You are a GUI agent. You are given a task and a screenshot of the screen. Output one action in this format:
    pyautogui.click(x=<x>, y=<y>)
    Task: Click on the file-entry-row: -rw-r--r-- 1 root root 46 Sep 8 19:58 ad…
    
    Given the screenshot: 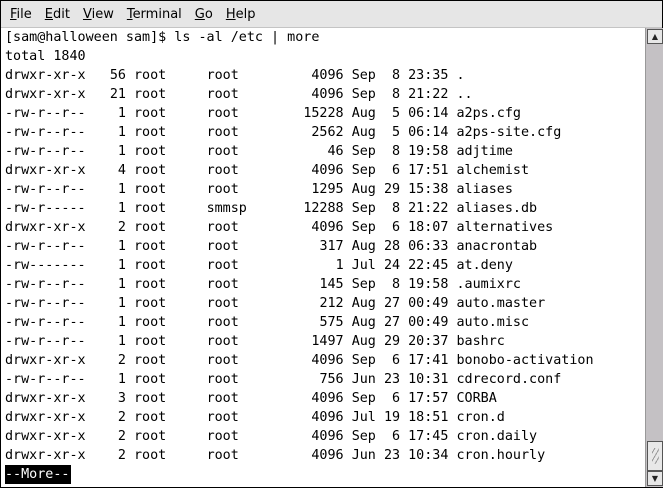 What is the action you would take?
    pyautogui.click(x=299, y=151)
    